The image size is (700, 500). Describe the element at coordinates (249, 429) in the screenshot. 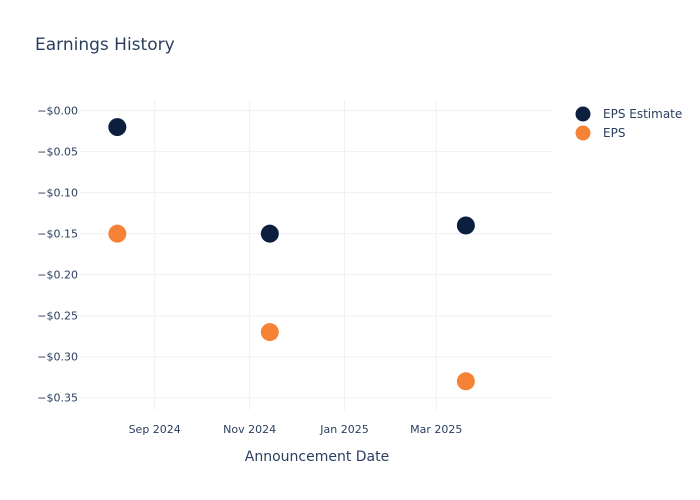

I see `x-tick-label: Nov 2024` at that location.